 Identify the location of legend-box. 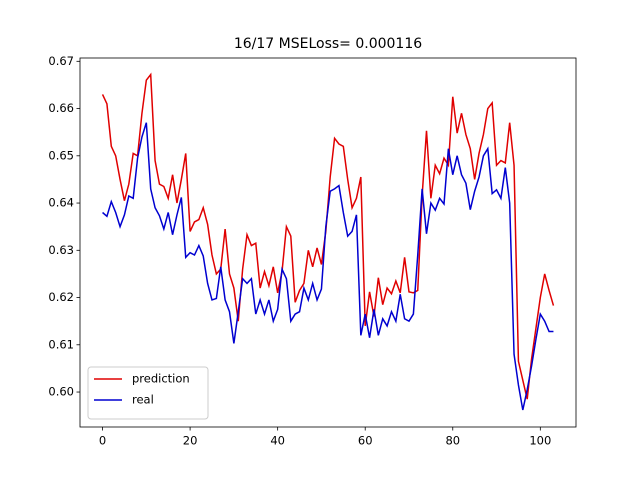
(148, 393).